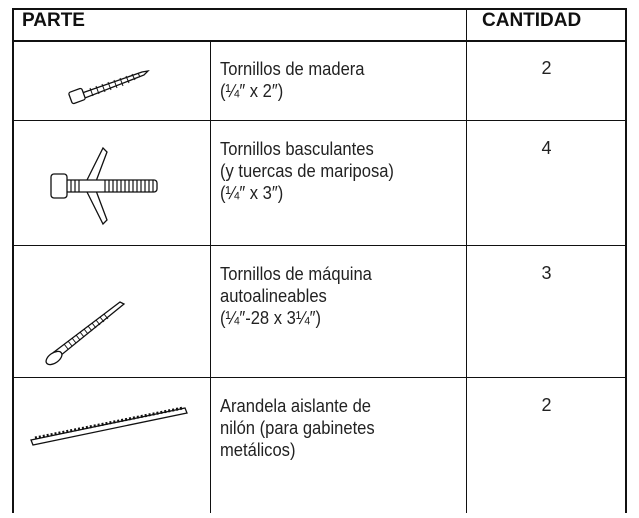 The image size is (639, 518). I want to click on quantity: 3, so click(546, 273).